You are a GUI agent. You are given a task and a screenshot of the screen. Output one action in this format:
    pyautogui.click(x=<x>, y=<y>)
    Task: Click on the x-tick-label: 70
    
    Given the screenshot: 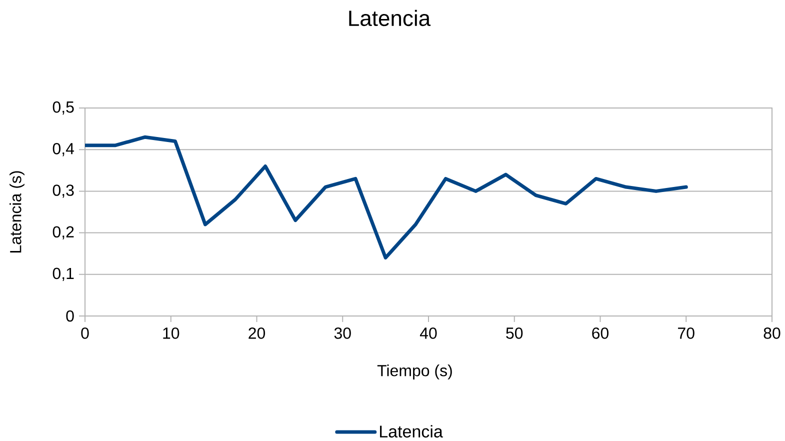 What is the action you would take?
    pyautogui.click(x=686, y=333)
    